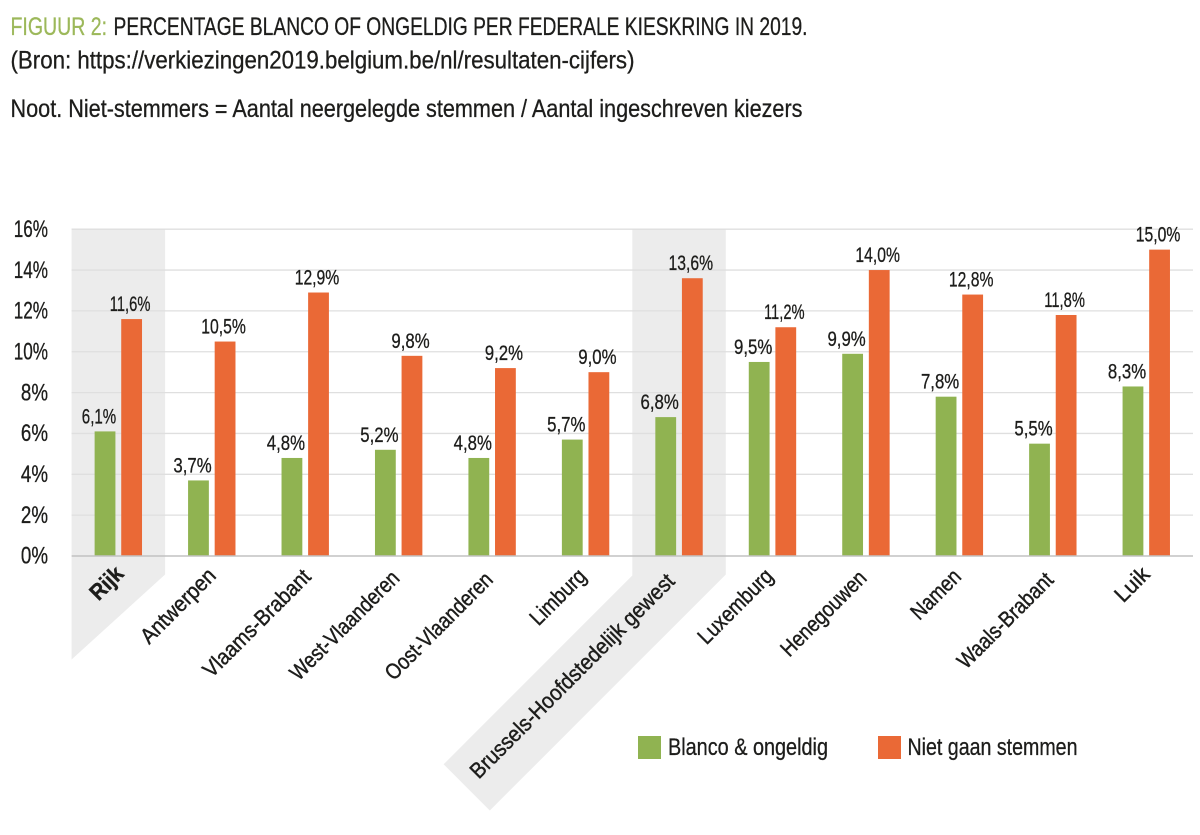 The width and height of the screenshot is (1200, 835). I want to click on svg-text: 11,2%, so click(784, 312).